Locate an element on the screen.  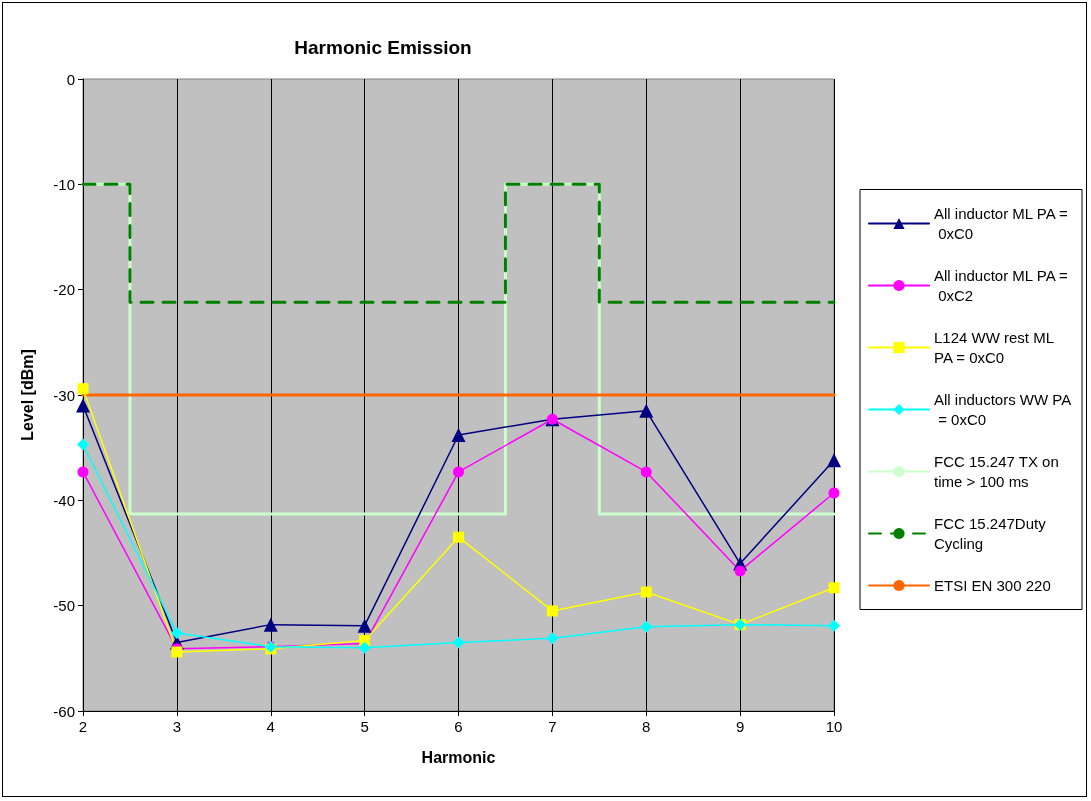
x-tick-label: 10 is located at coordinates (834, 726).